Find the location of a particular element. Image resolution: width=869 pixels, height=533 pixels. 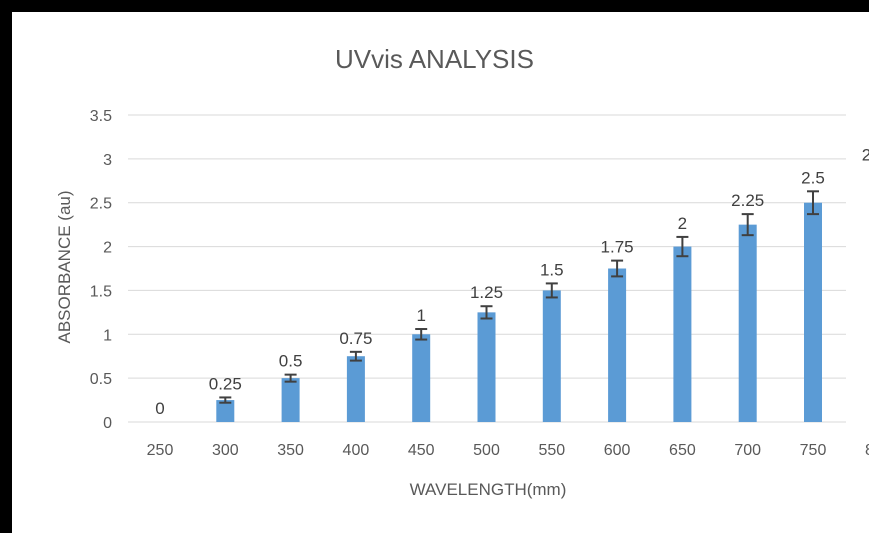

data-label: 0.75 is located at coordinates (355, 338).